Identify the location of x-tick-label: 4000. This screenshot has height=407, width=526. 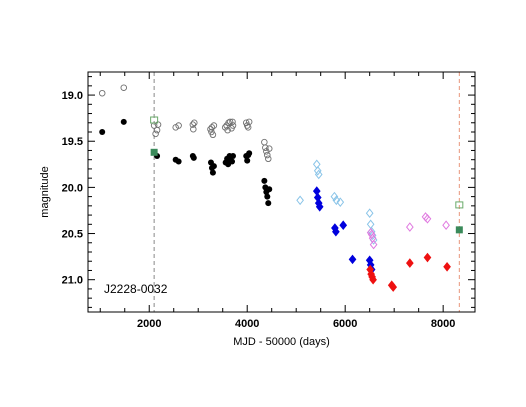
(247, 324).